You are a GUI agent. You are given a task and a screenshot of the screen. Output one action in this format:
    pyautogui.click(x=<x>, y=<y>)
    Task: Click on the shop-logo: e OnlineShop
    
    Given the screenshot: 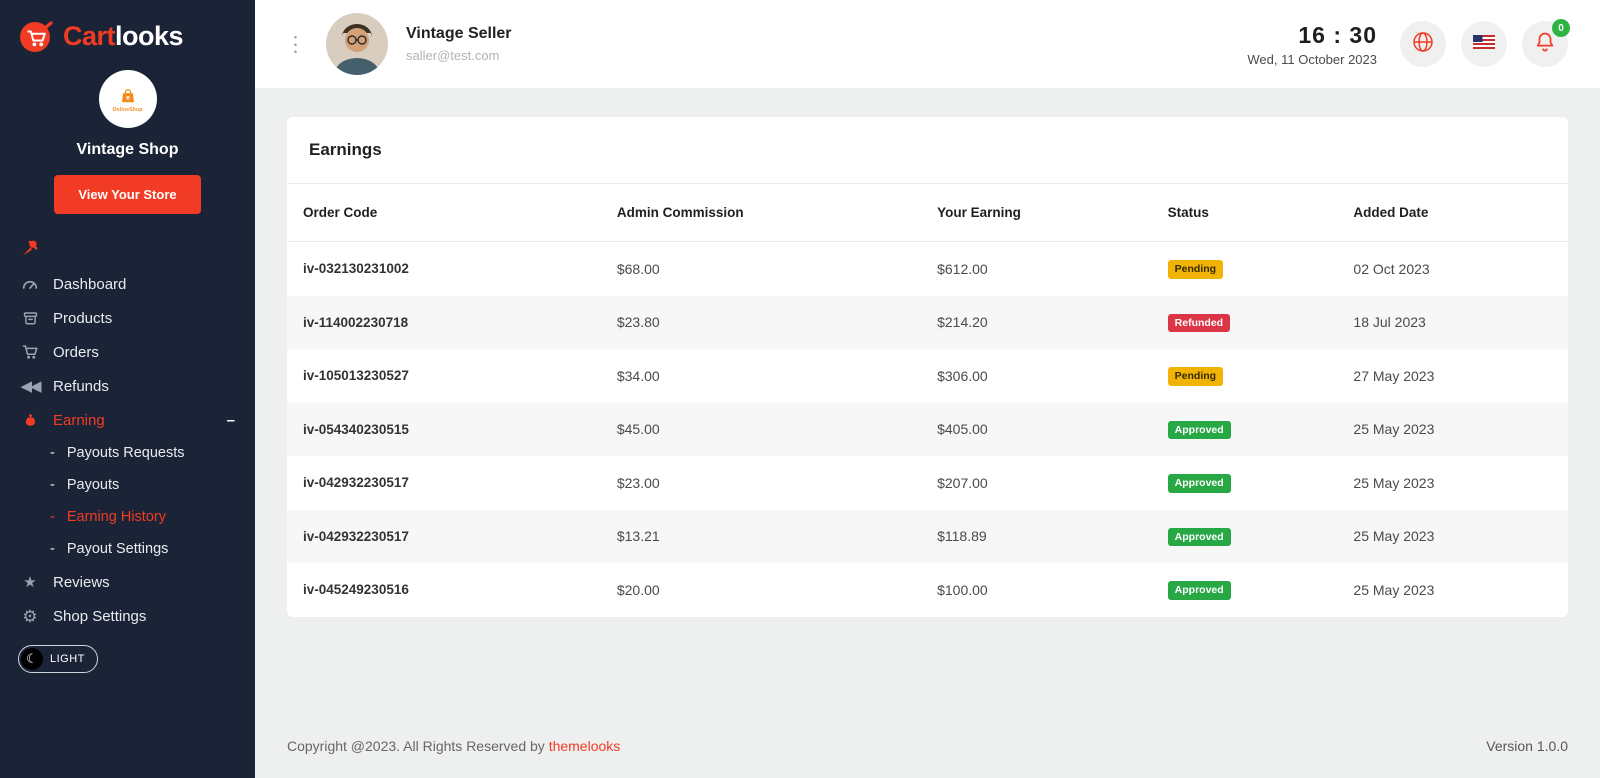 What is the action you would take?
    pyautogui.click(x=127, y=99)
    